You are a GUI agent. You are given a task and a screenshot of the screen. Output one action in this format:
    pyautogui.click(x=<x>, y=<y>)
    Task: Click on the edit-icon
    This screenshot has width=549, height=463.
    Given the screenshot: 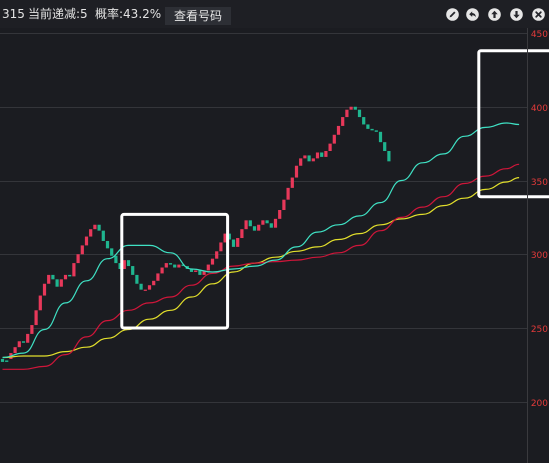 What is the action you would take?
    pyautogui.click(x=452, y=14)
    